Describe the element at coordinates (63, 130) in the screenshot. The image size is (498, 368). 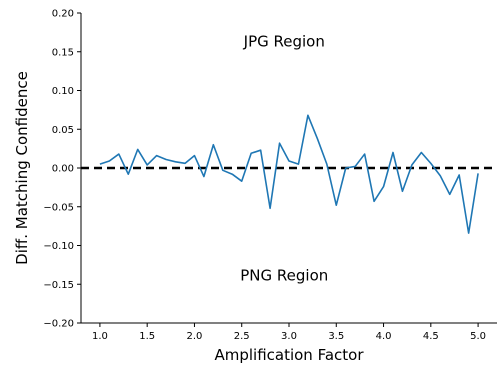
I see `y-tick-label: 0.05` at that location.